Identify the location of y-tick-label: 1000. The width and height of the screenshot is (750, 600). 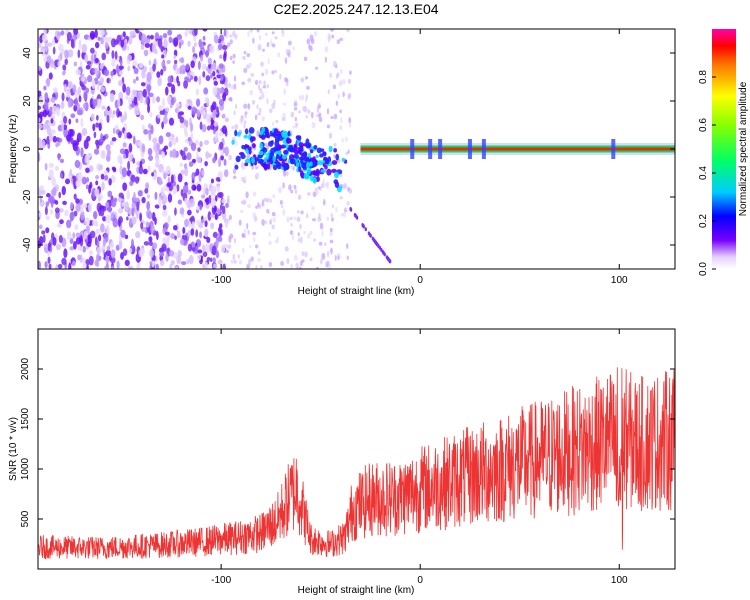
(25, 468).